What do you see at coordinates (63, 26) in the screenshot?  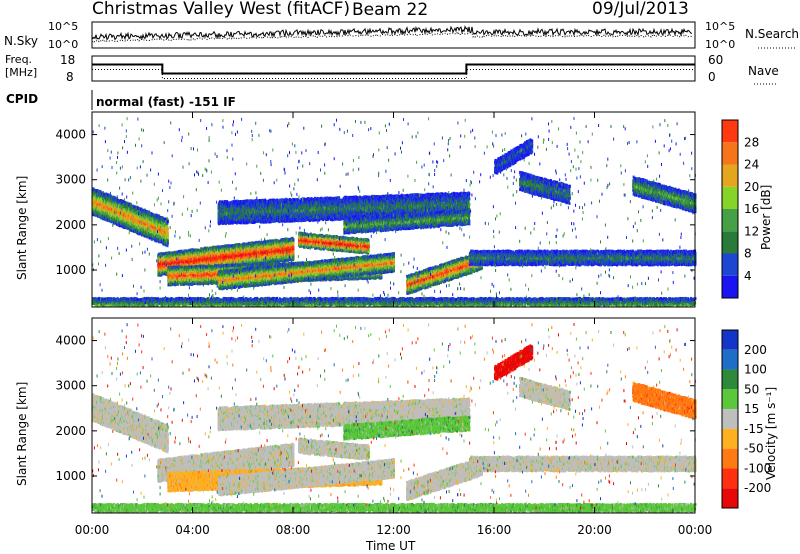 I see `noise-left-tick-top: 10^5` at bounding box center [63, 26].